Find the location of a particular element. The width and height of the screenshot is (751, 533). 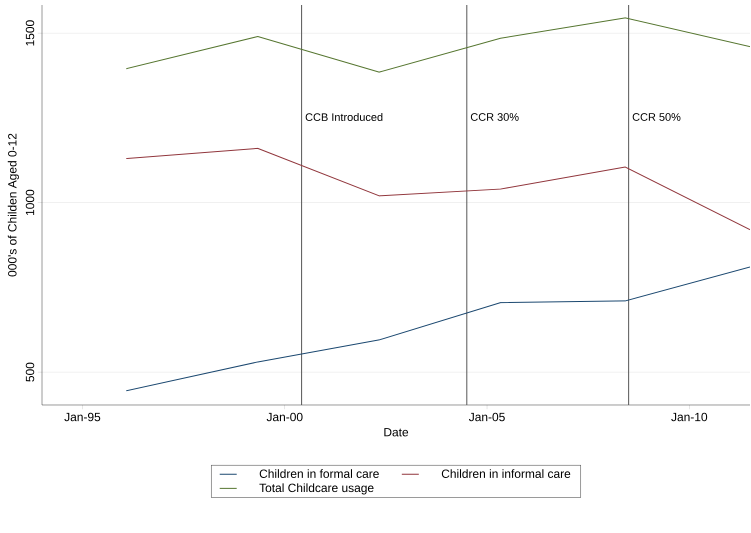

x-tick-label: Jan-05 is located at coordinates (486, 417).